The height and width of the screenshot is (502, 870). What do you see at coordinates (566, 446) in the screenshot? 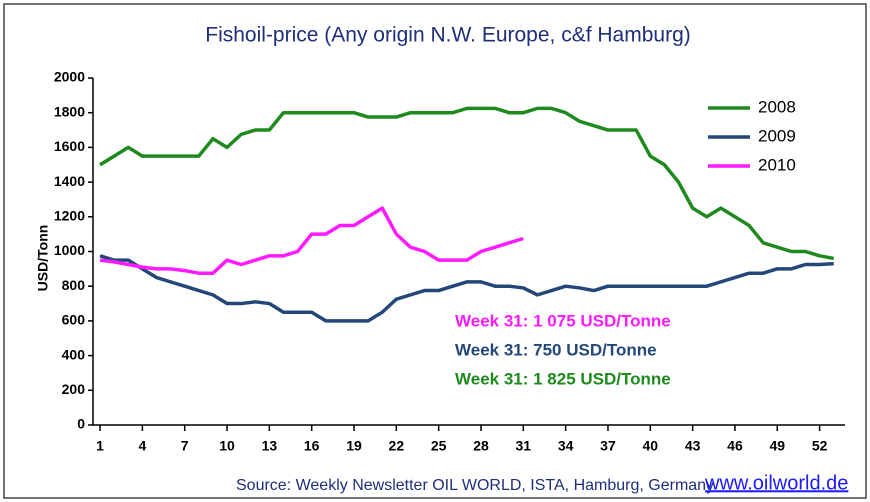
I see `x-tick-label: 34` at bounding box center [566, 446].